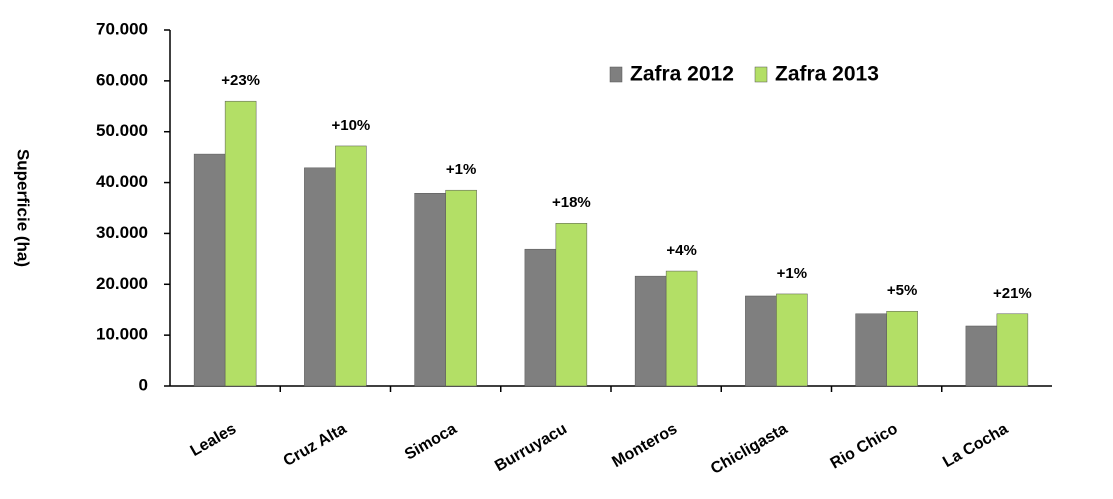 This screenshot has width=1113, height=499. Describe the element at coordinates (682, 74) in the screenshot. I see `legend-label: Zafra 2012` at that location.